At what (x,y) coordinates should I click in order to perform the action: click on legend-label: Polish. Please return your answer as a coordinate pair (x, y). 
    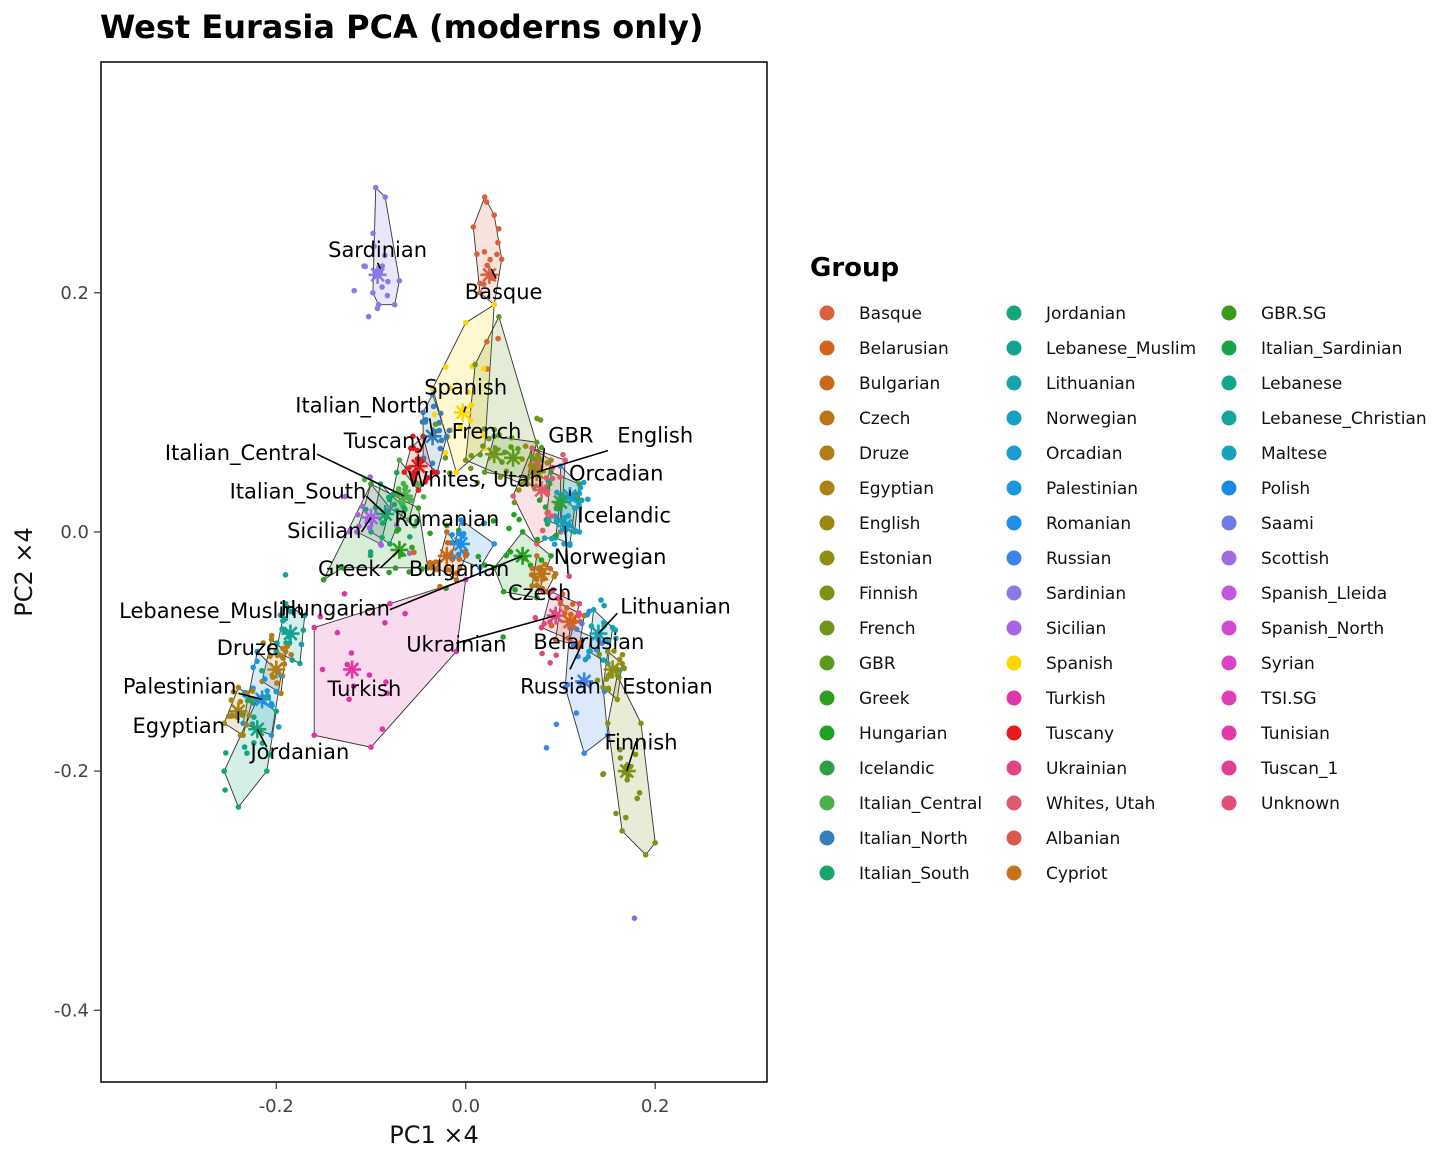
    Looking at the image, I should click on (1285, 489).